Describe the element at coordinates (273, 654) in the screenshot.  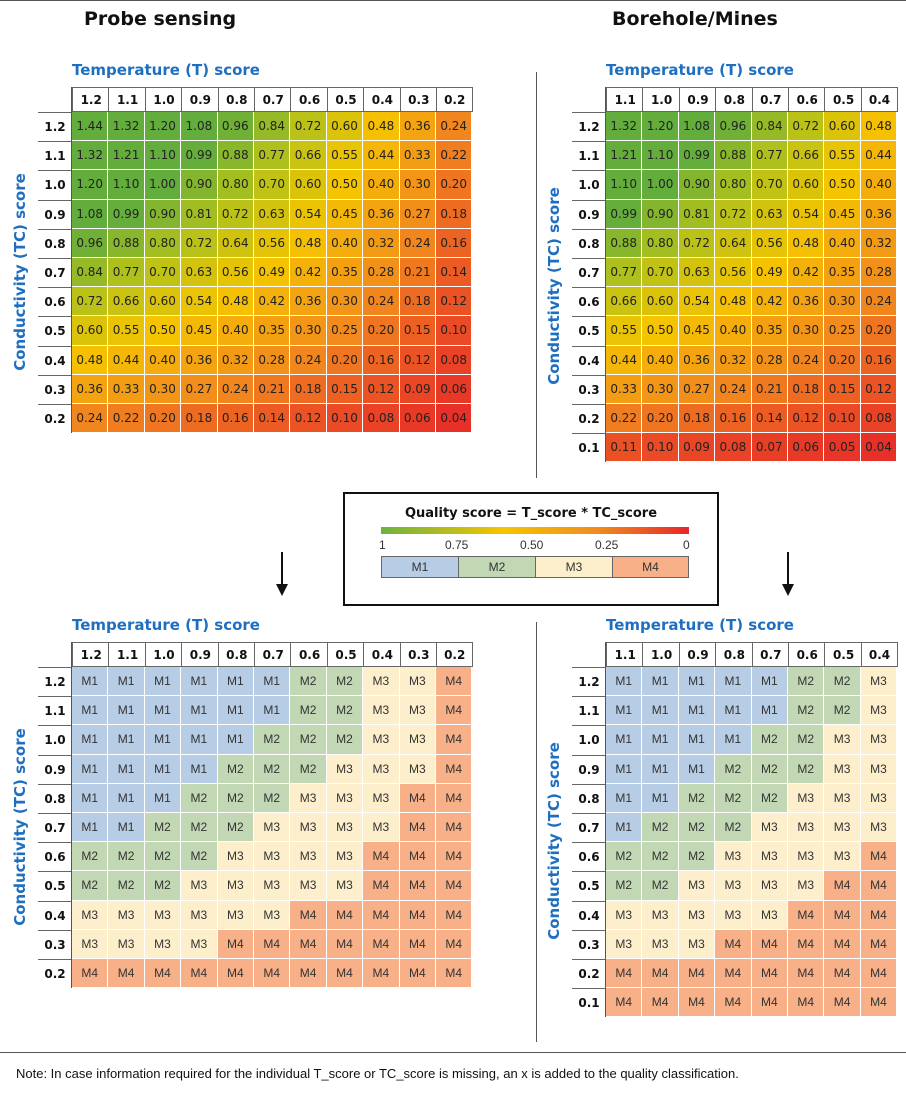
I see `x-tick-label: 0.7` at that location.